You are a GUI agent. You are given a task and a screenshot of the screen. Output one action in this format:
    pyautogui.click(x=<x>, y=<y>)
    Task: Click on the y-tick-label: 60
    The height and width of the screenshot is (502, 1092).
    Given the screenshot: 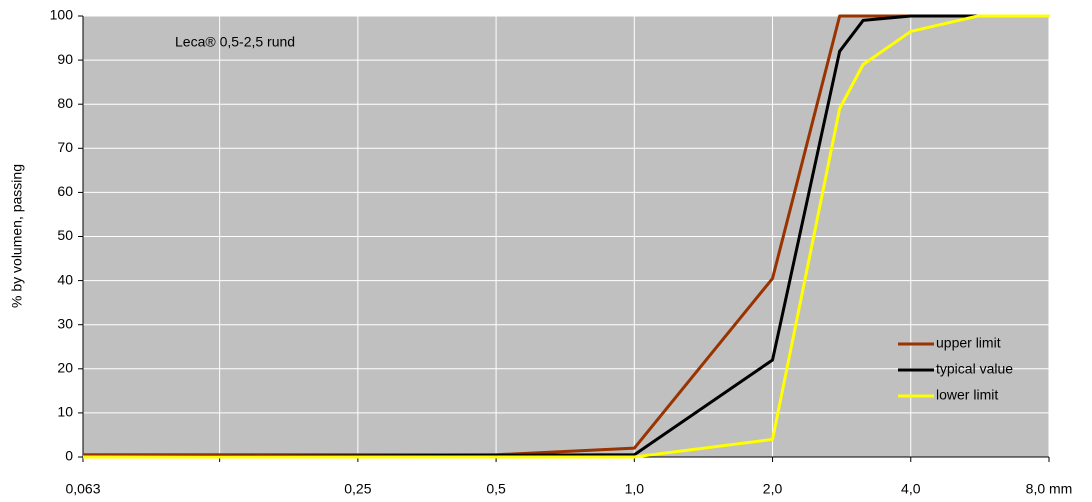 What is the action you would take?
    pyautogui.click(x=65, y=191)
    